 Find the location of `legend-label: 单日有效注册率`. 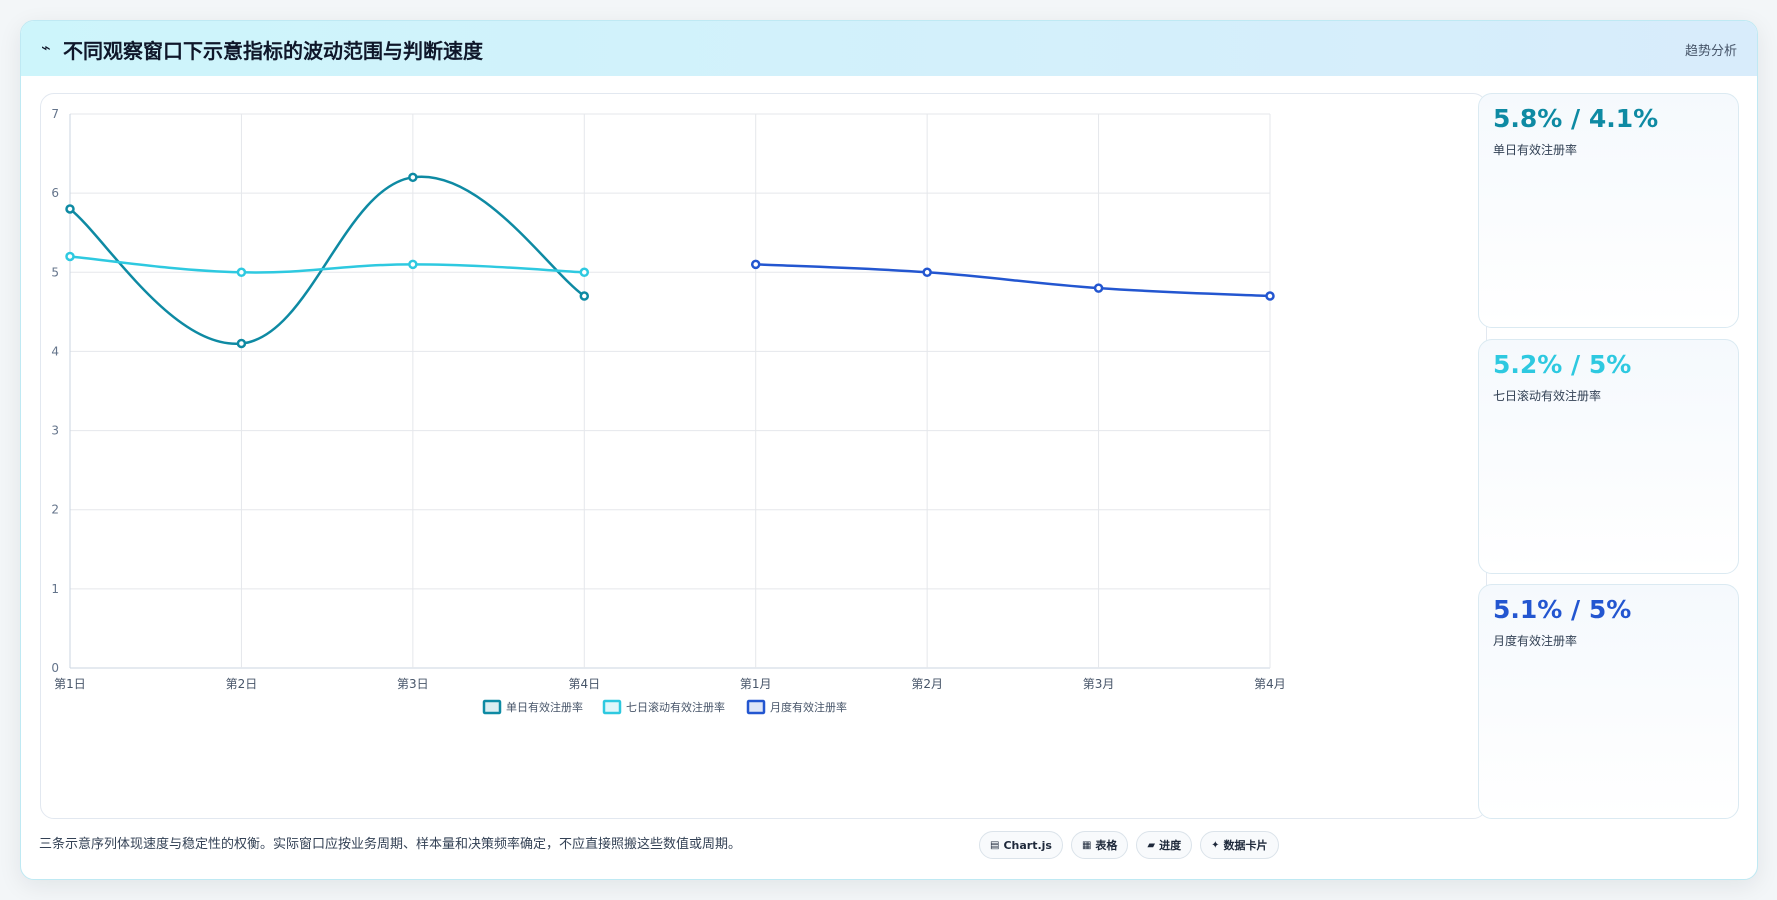

legend-label: 单日有效注册率 is located at coordinates (544, 707).